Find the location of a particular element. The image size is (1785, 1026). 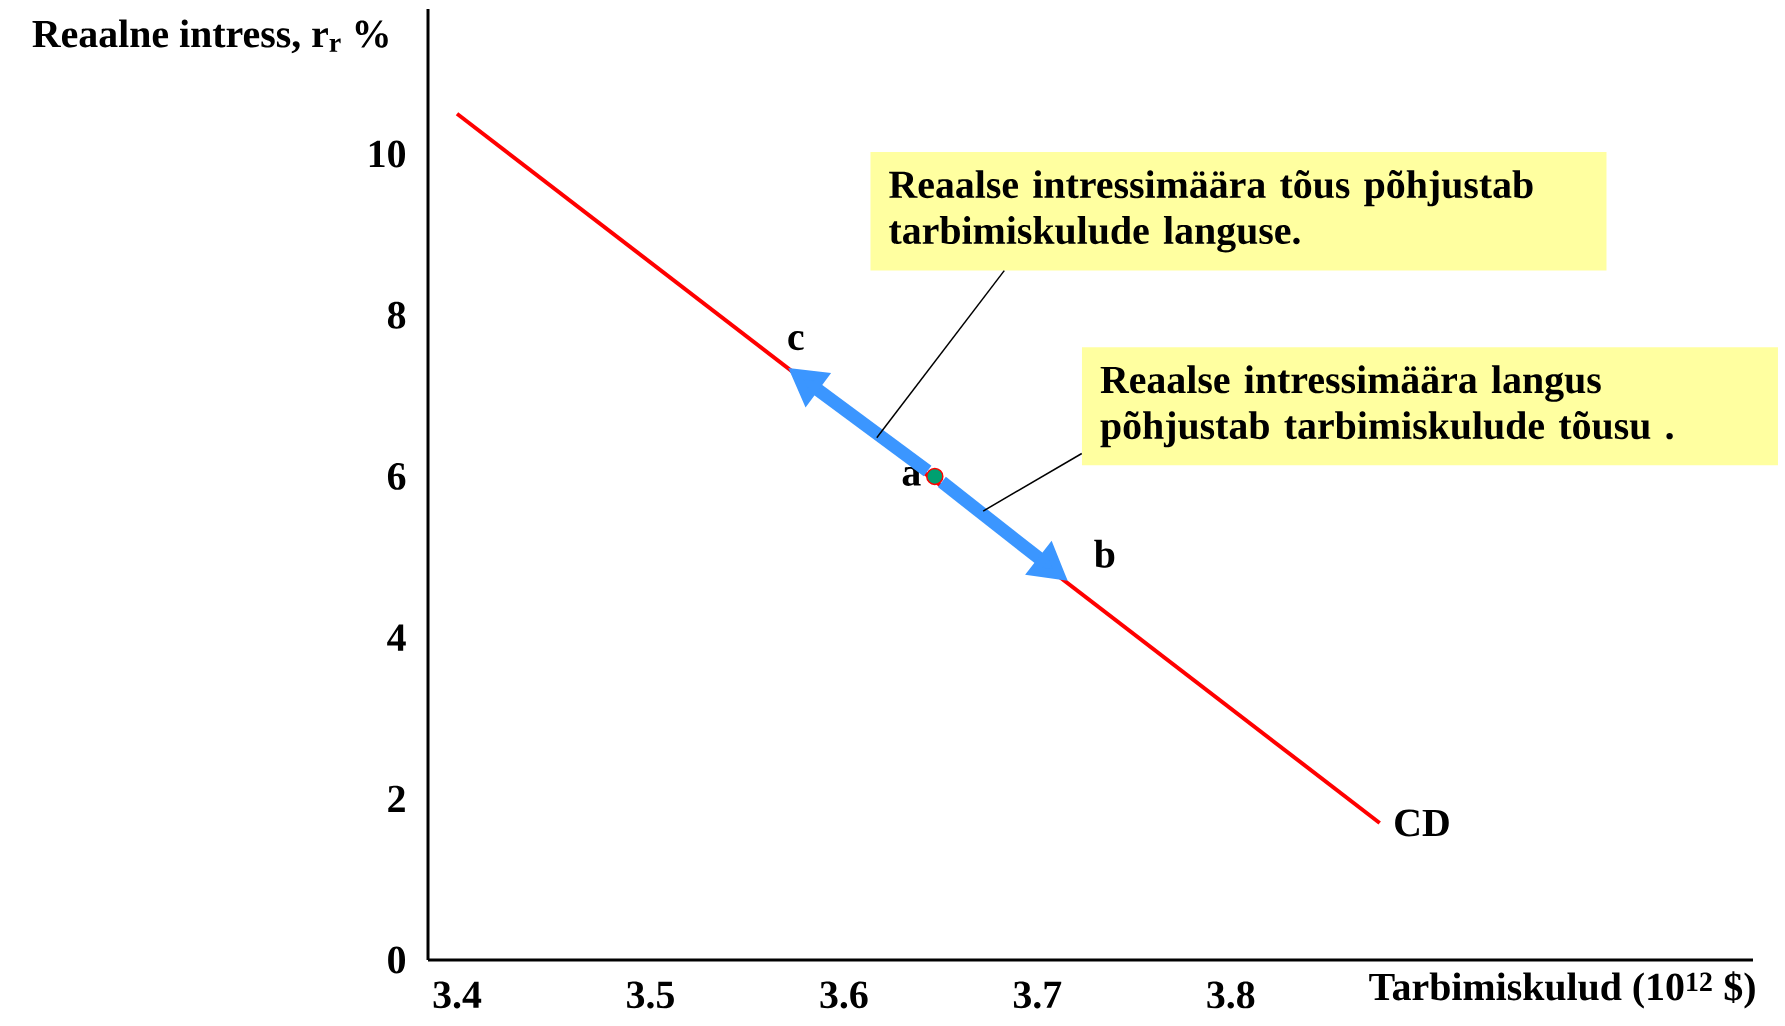

x-axis-title: Tarbimiskulud (10$^{12}$ $) is located at coordinates (1562, 990).